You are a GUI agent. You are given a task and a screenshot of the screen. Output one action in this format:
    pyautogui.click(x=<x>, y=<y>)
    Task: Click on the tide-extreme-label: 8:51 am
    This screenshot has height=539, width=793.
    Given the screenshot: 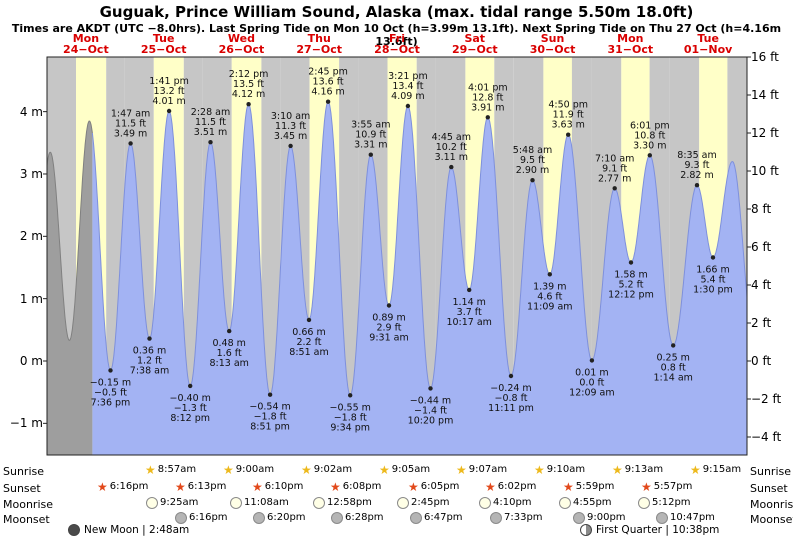 What is the action you would take?
    pyautogui.click(x=308, y=352)
    